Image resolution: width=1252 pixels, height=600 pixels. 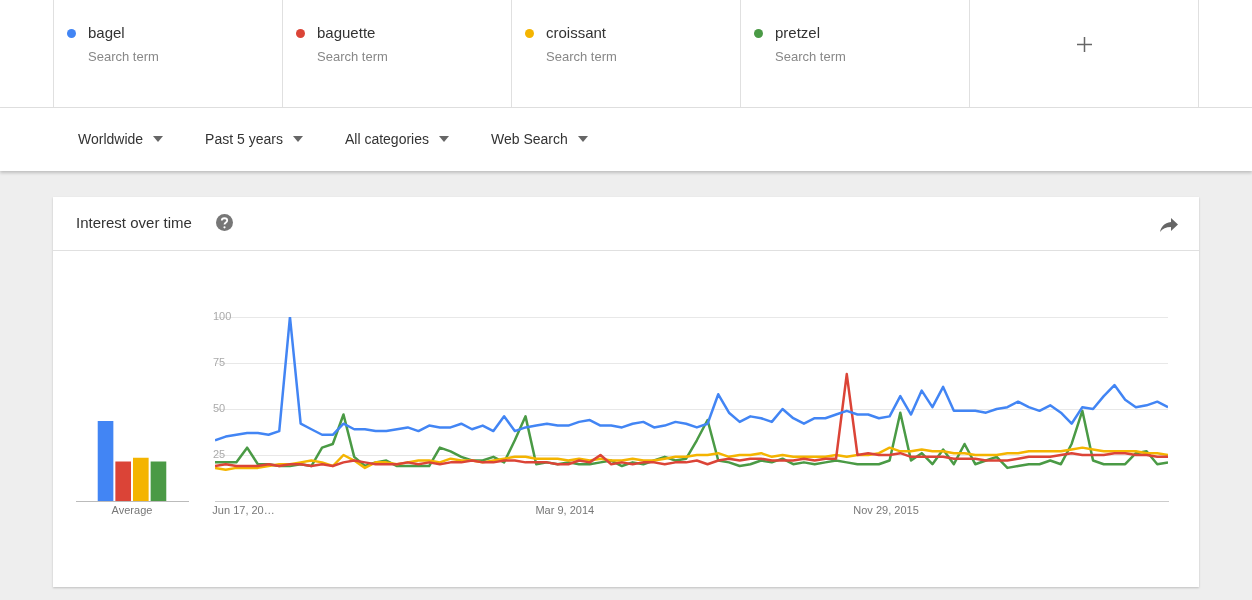 What do you see at coordinates (222, 316) in the screenshot?
I see `y-tick-label: 100` at bounding box center [222, 316].